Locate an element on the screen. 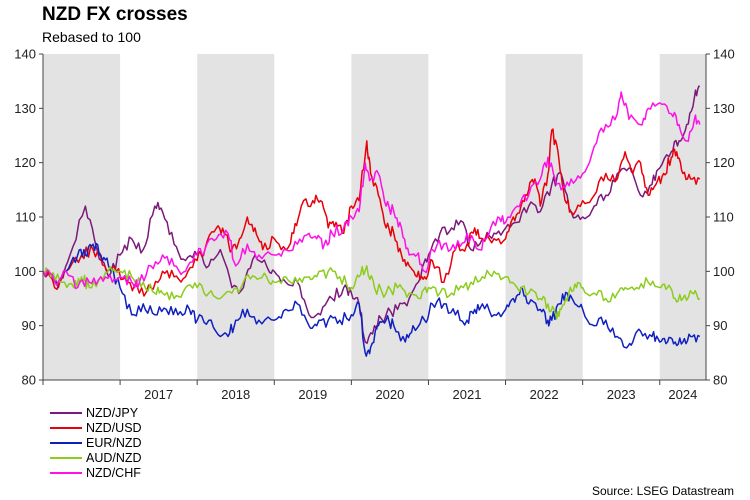 This screenshot has height=500, width=750. chart-subtitle: Rebased to 100 is located at coordinates (91, 37).